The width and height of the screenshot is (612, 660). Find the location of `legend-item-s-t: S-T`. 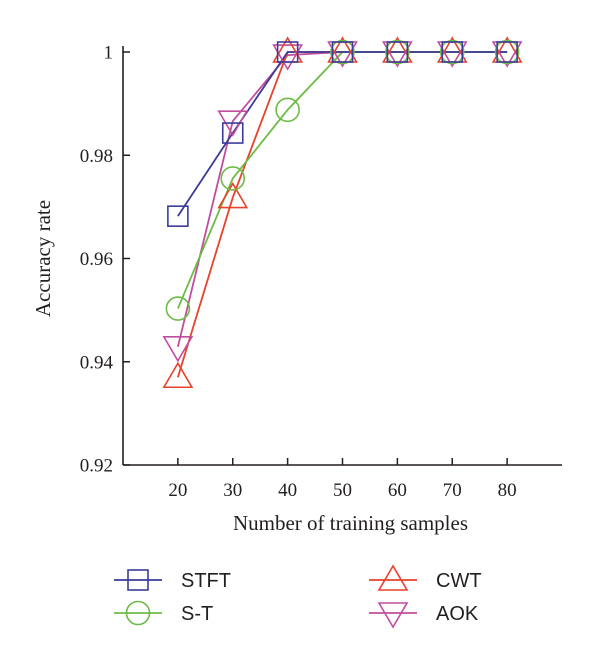

legend-item-s-t: S-T is located at coordinates (163, 613).